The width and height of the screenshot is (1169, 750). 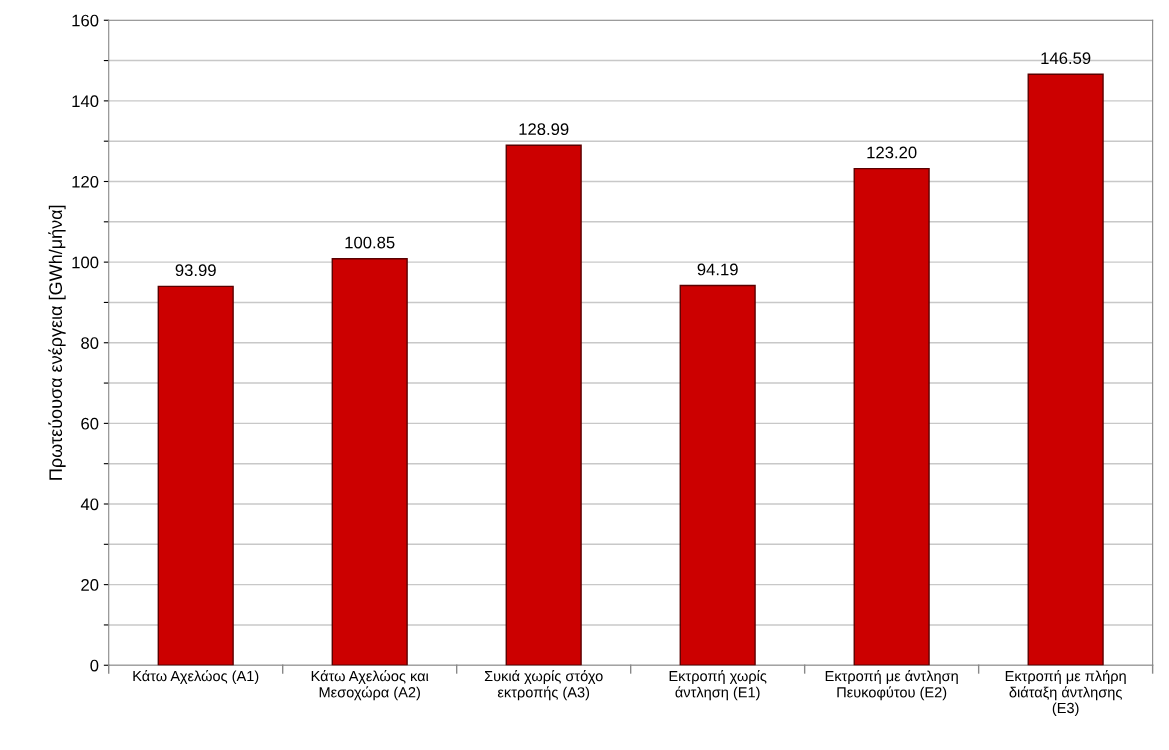 I want to click on y-tick-label: 40, so click(x=89, y=504).